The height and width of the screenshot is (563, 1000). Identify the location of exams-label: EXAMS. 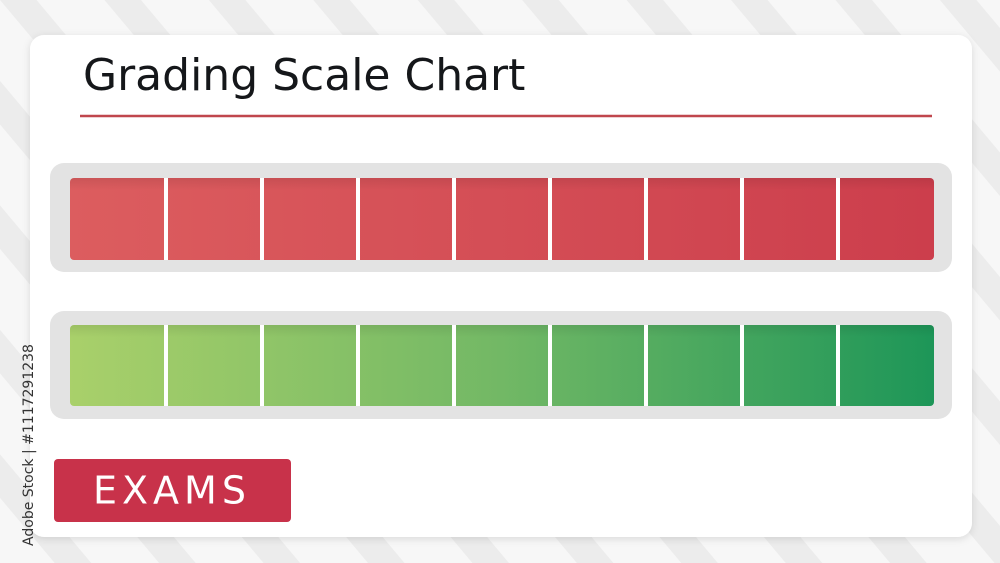
(172, 491).